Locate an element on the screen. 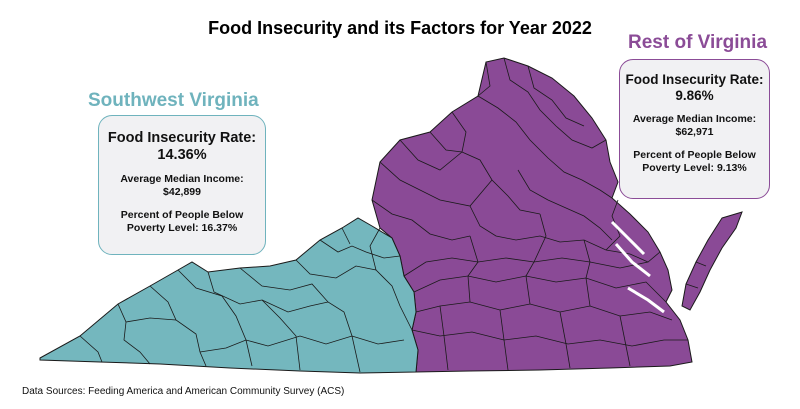 The height and width of the screenshot is (409, 800). rest-income-value: $62,971 is located at coordinates (694, 132).